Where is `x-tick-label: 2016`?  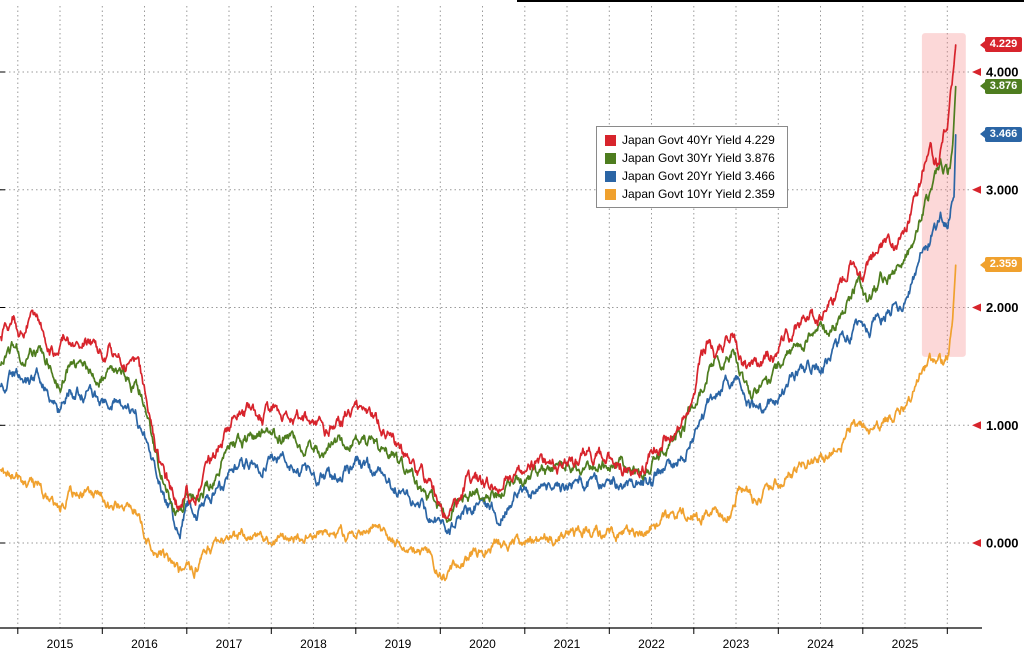
x-tick-label: 2016 is located at coordinates (144, 644).